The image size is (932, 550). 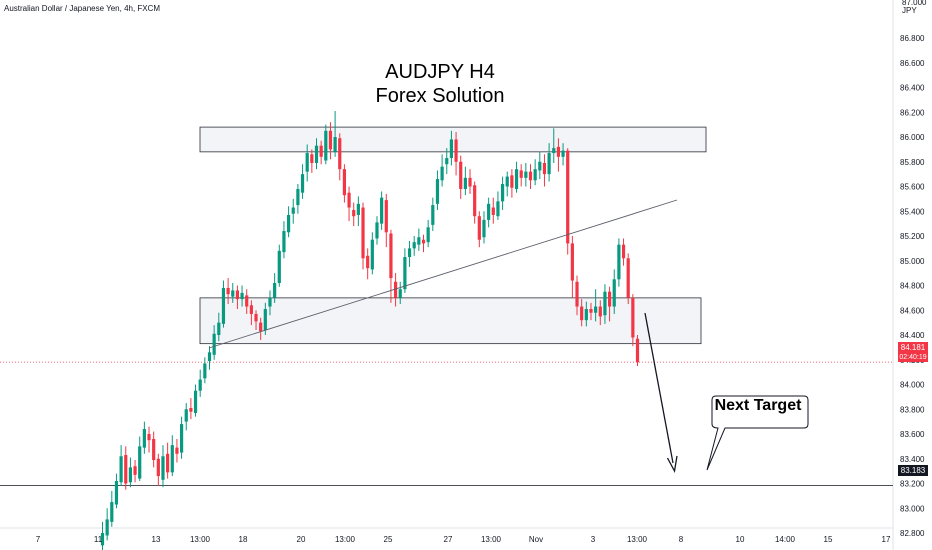 I want to click on countdown-badge: 02:40:19, so click(x=913, y=357).